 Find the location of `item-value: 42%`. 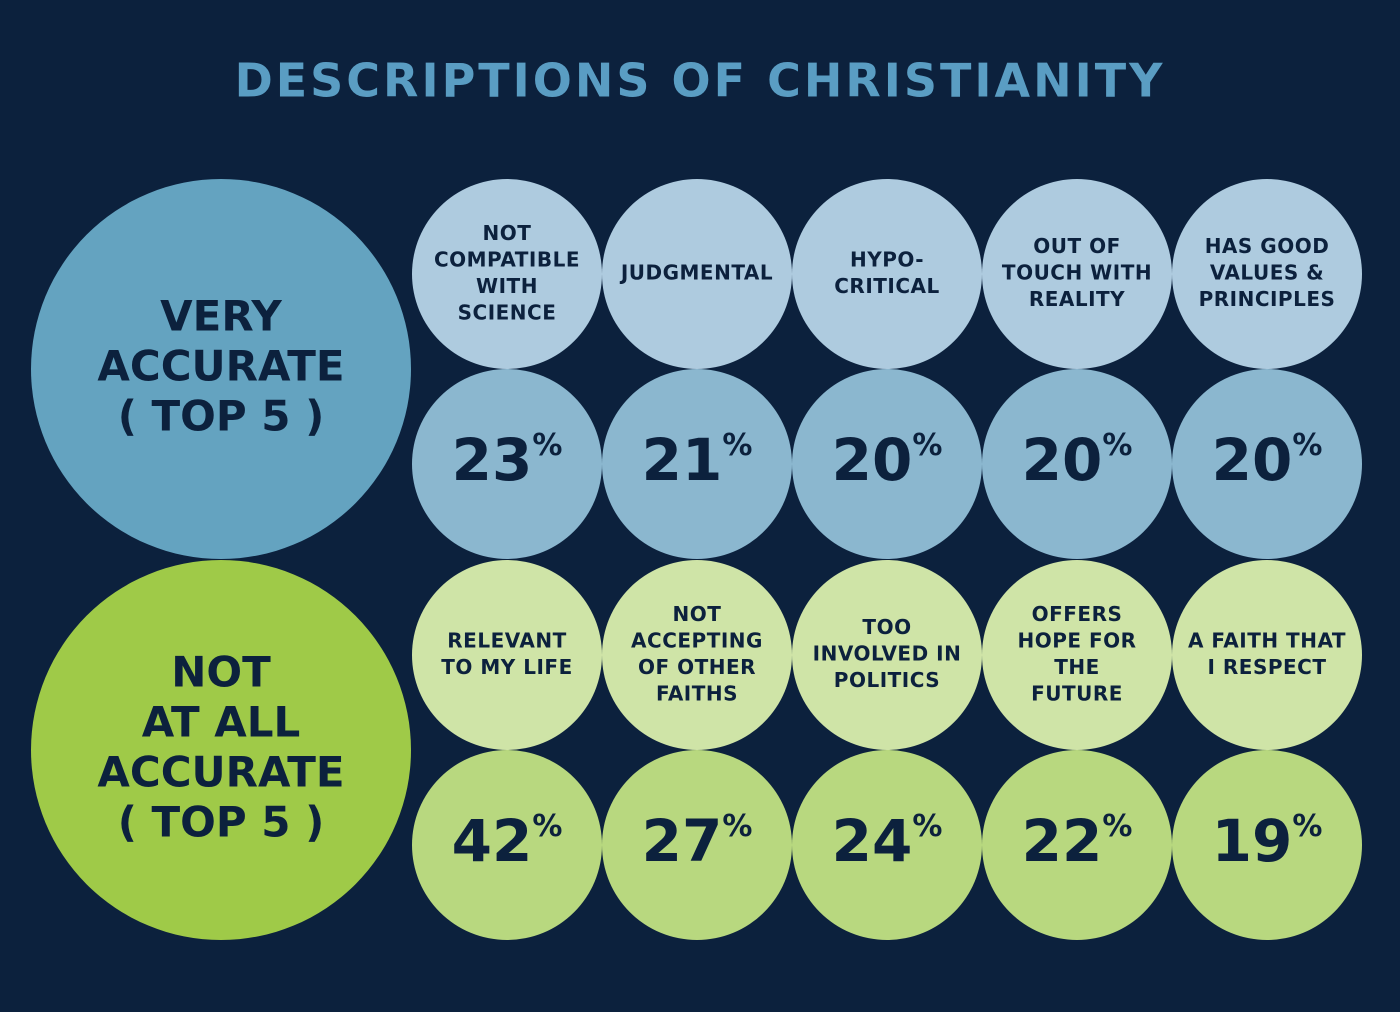

item-value: 42% is located at coordinates (507, 841).